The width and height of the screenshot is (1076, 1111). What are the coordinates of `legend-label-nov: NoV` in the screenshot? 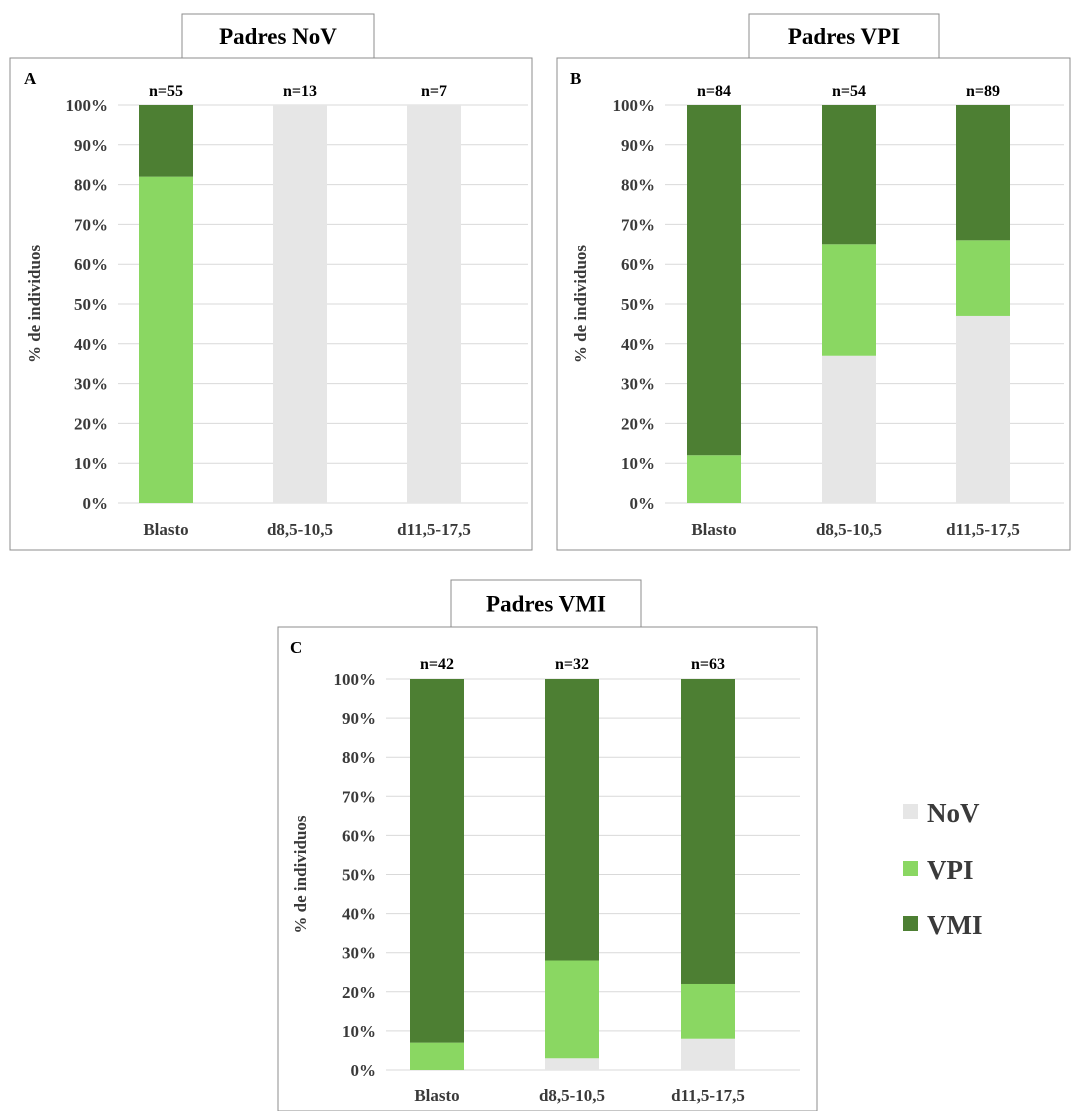 It's located at (953, 813).